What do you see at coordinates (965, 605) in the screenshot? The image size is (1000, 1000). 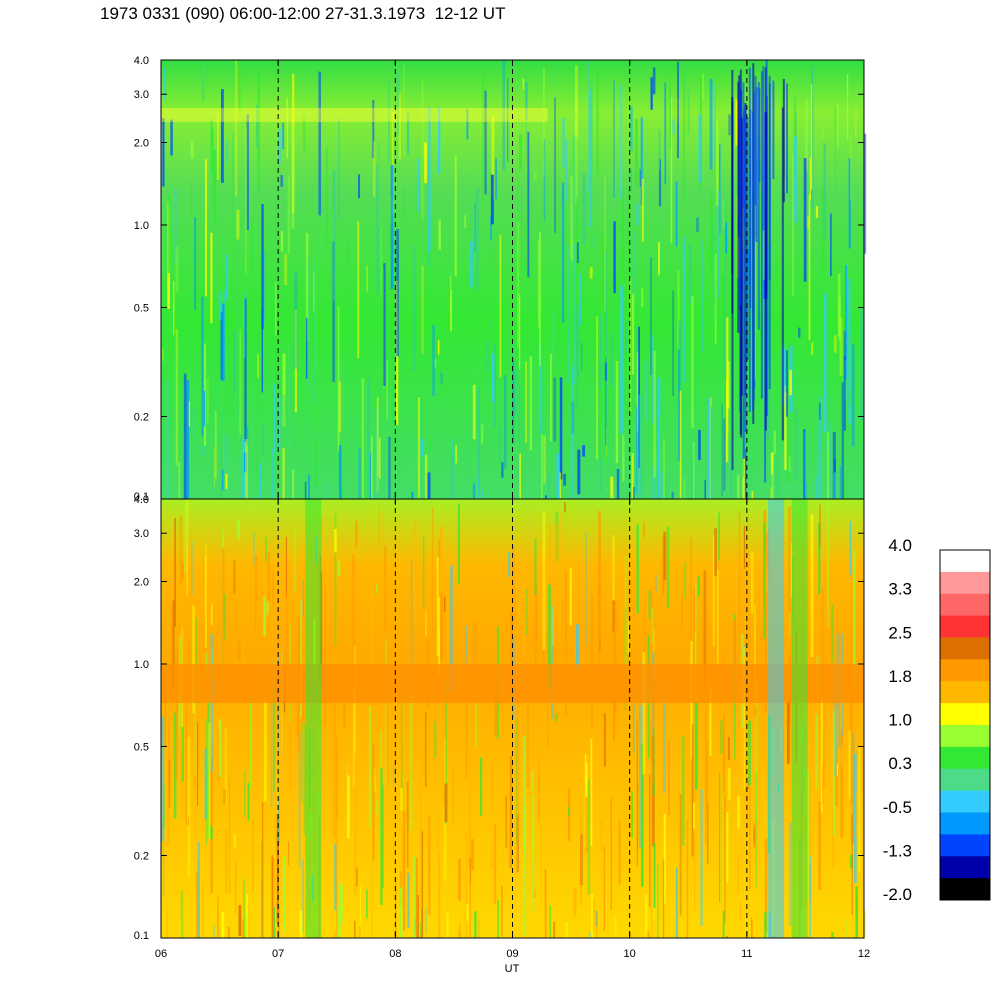 I see `colorbar-swatch` at bounding box center [965, 605].